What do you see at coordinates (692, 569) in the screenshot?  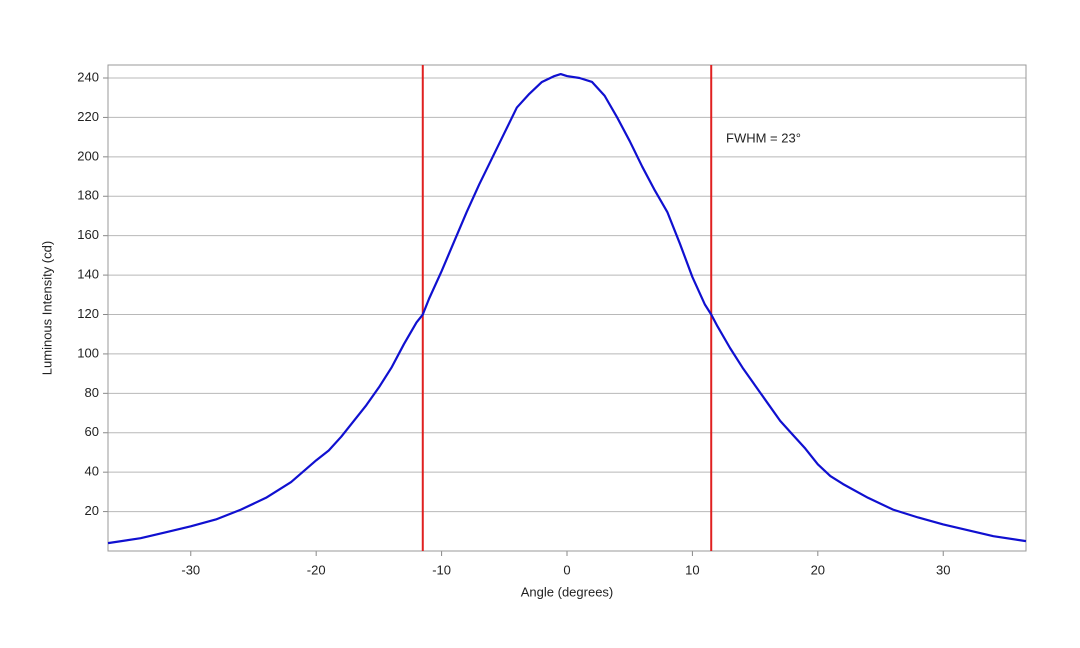 I see `x-tick-label: 10` at bounding box center [692, 569].